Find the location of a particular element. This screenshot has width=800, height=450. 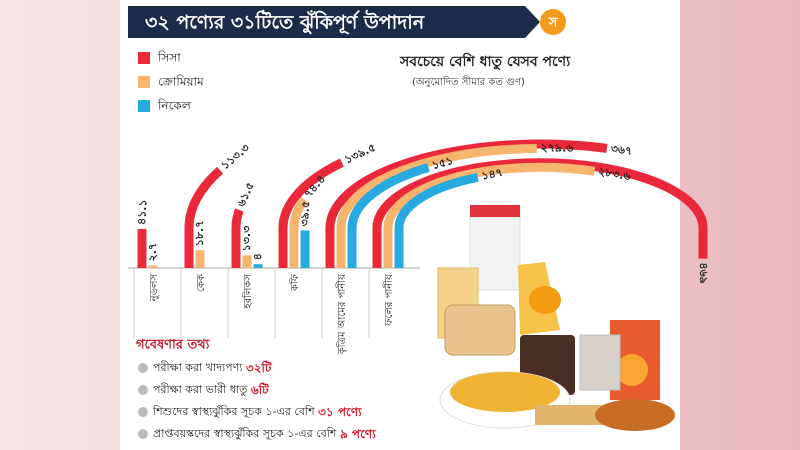

fact-highlight: ৩২টি is located at coordinates (259, 367).